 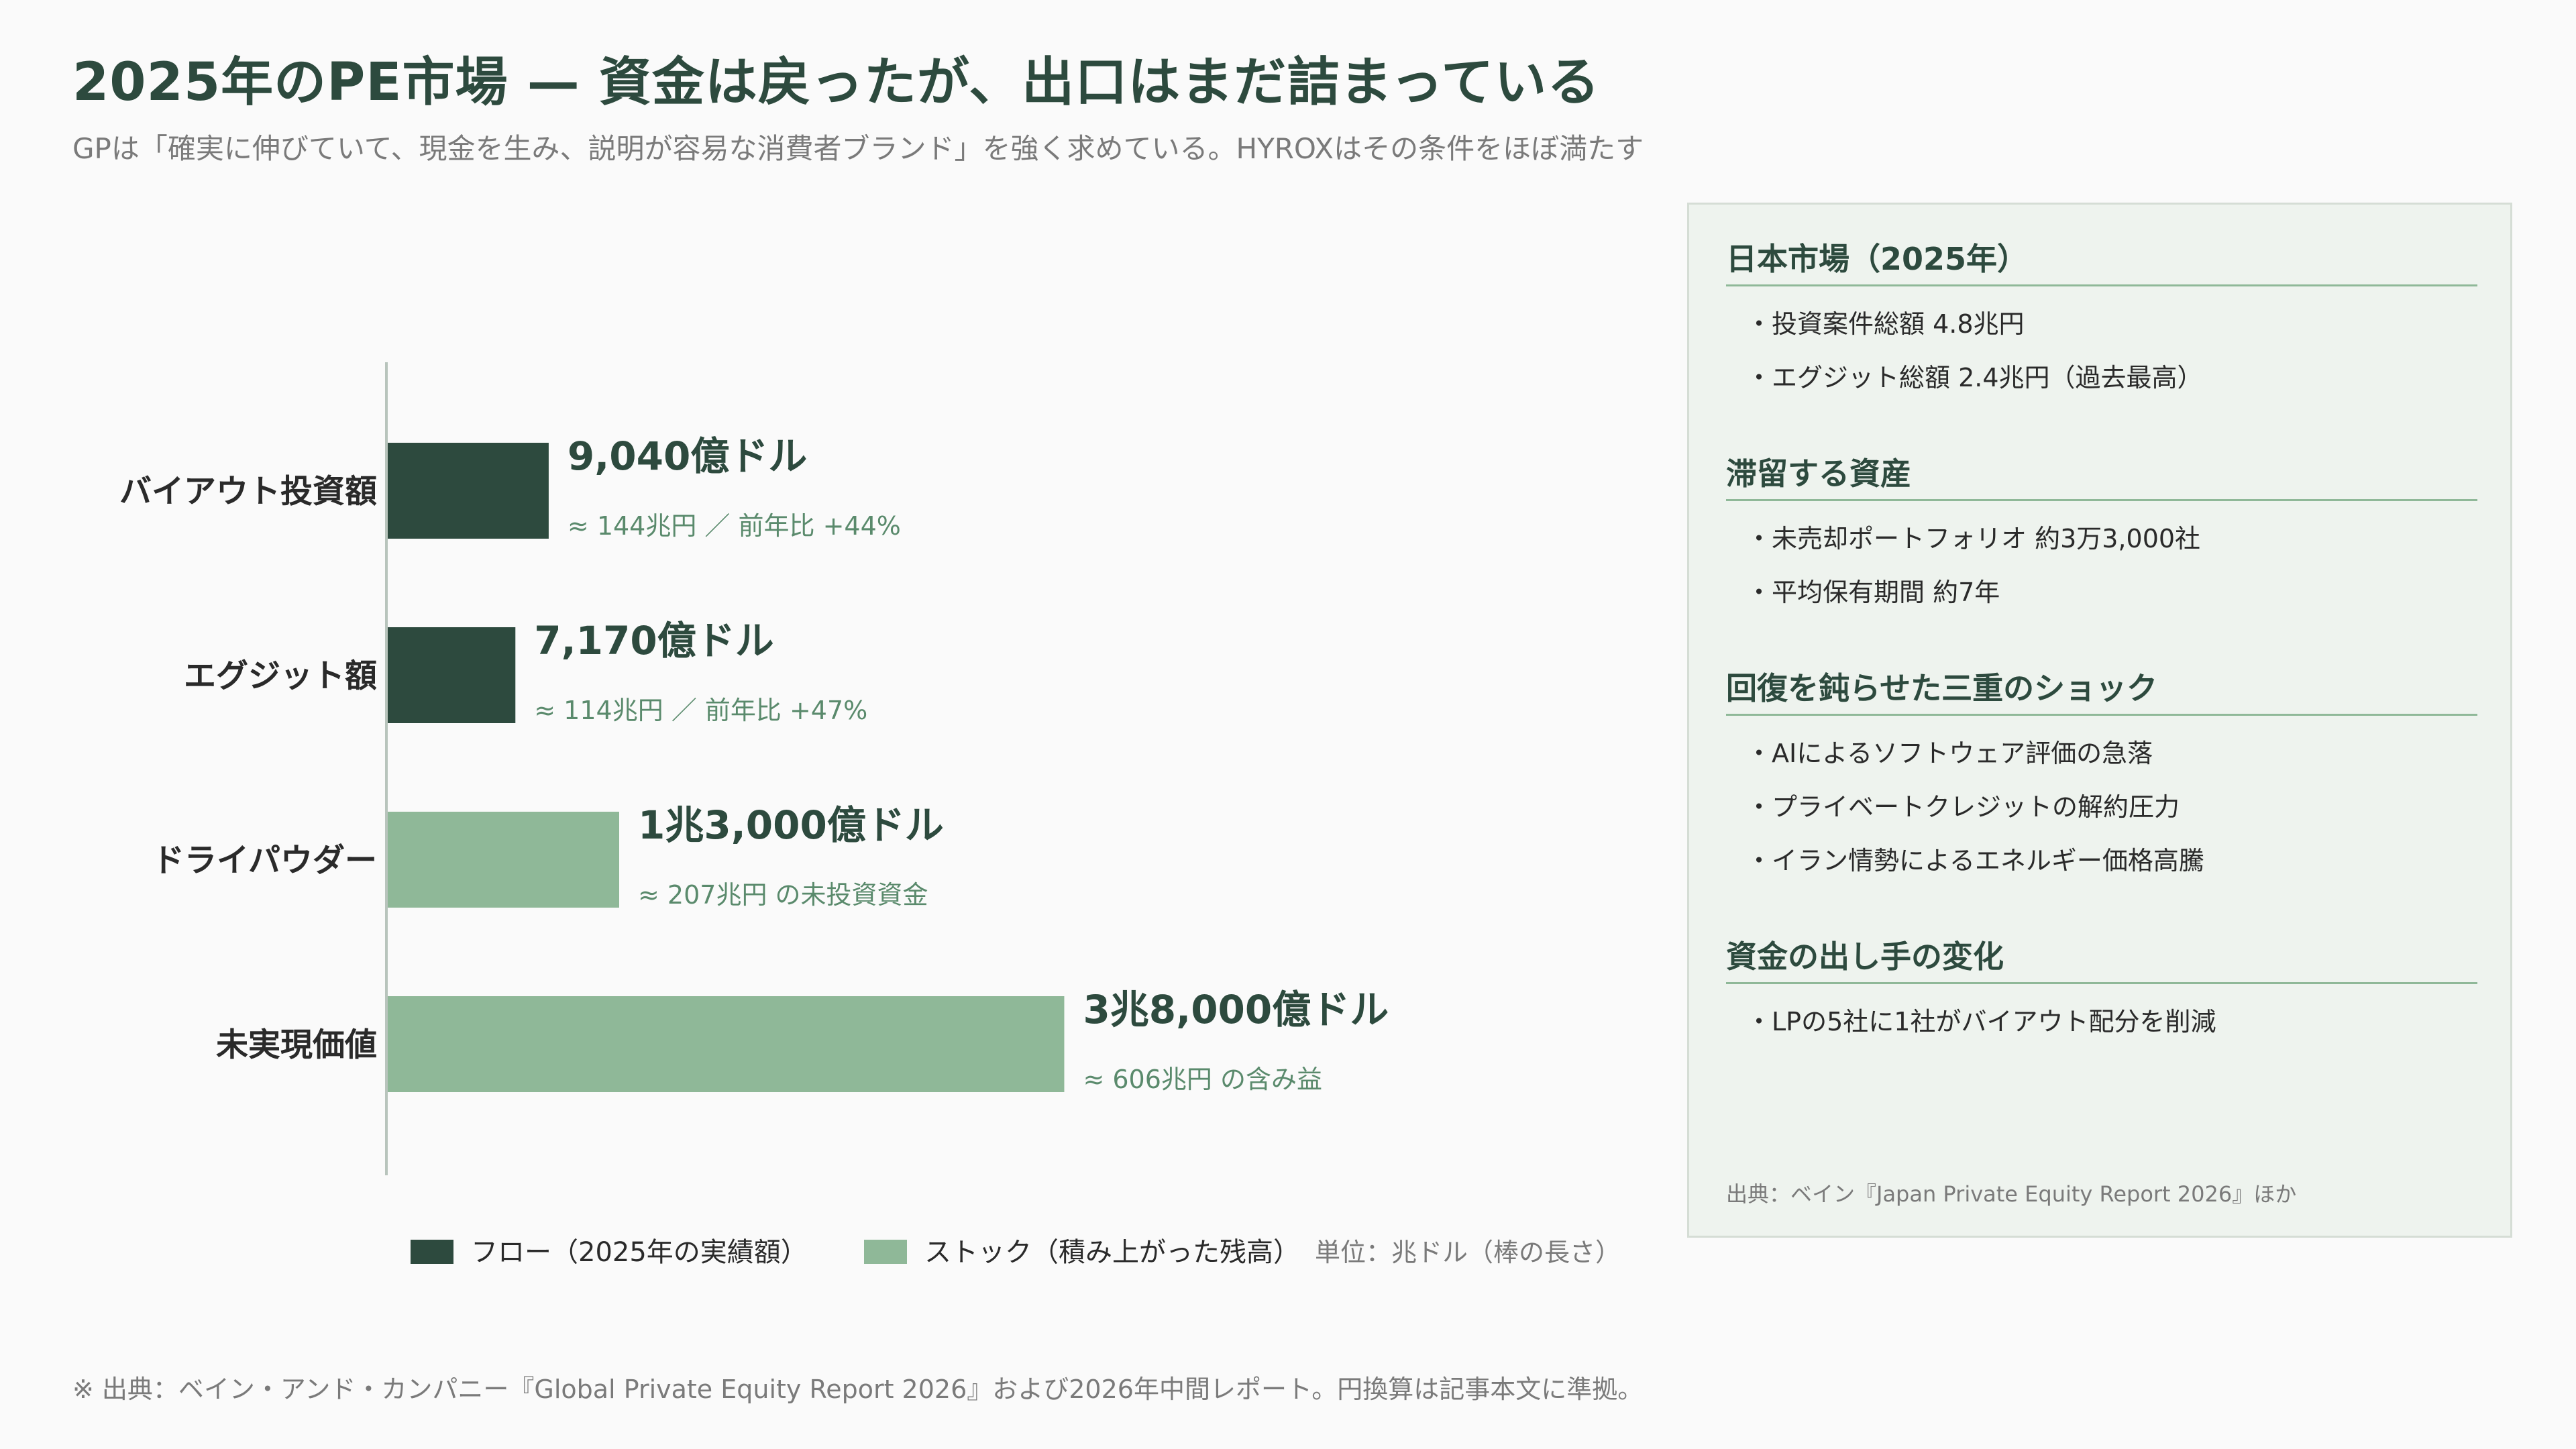 What do you see at coordinates (264, 860) in the screenshot?
I see `category-label: ドライパウダー` at bounding box center [264, 860].